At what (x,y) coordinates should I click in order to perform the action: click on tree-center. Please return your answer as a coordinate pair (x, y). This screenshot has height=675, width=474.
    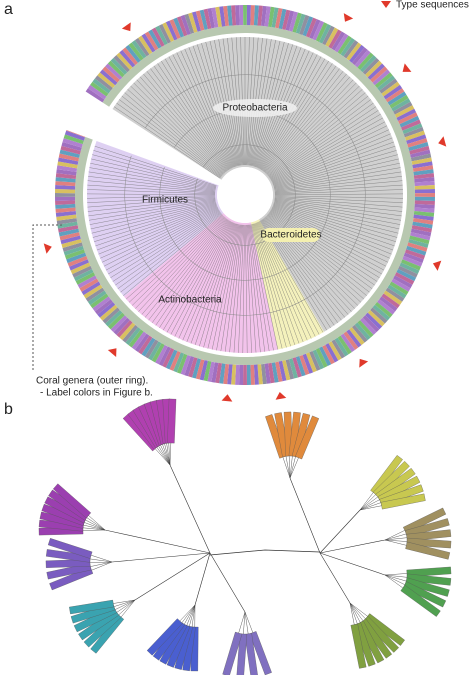
    Looking at the image, I should click on (245, 195).